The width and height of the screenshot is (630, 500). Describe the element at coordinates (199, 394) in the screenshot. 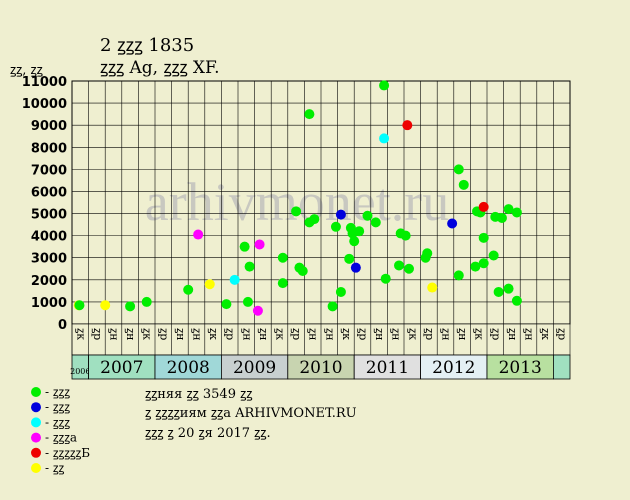

I see `footer-average: ꙁꙁняя ꙁꙁ 3549 ꙁꙁ` at that location.